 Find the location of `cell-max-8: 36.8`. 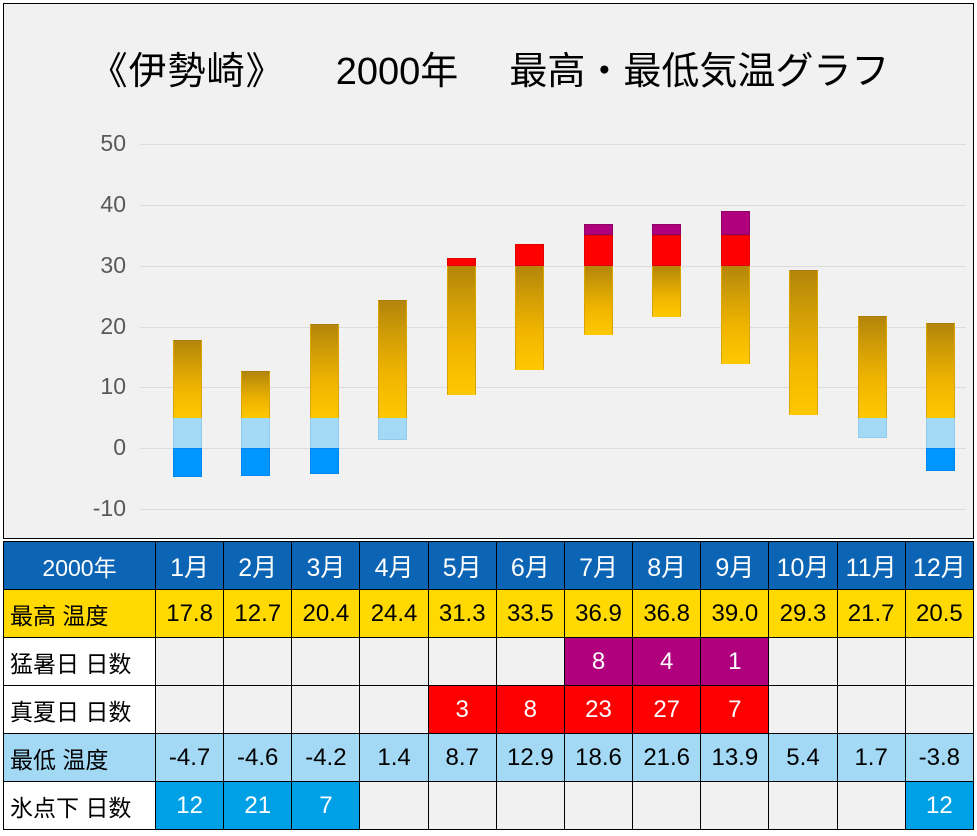

cell-max-8: 36.8 is located at coordinates (667, 613).